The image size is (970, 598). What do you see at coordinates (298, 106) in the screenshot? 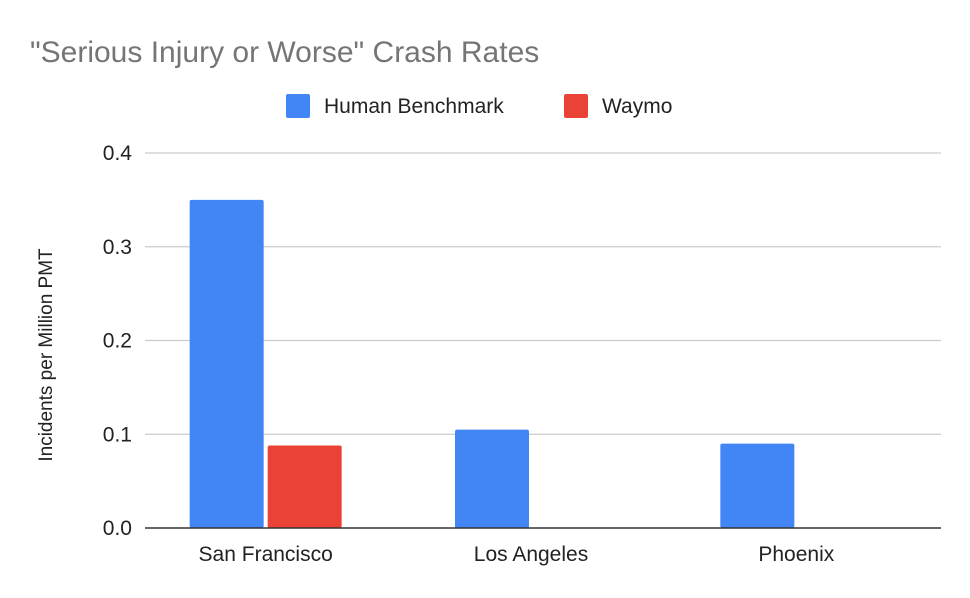
I see `legend-swatch-human-benchmark` at bounding box center [298, 106].